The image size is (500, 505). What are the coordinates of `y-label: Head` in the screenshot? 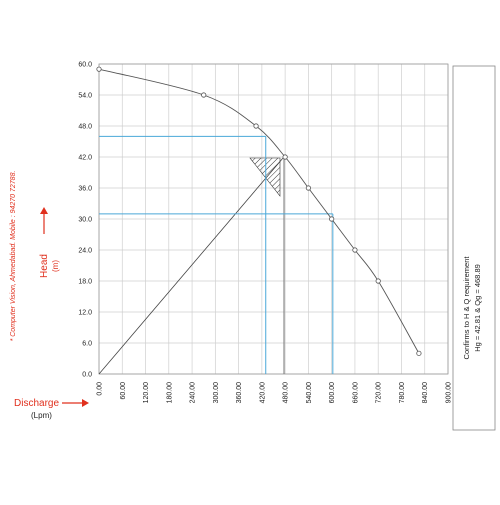 It's located at (44, 266).